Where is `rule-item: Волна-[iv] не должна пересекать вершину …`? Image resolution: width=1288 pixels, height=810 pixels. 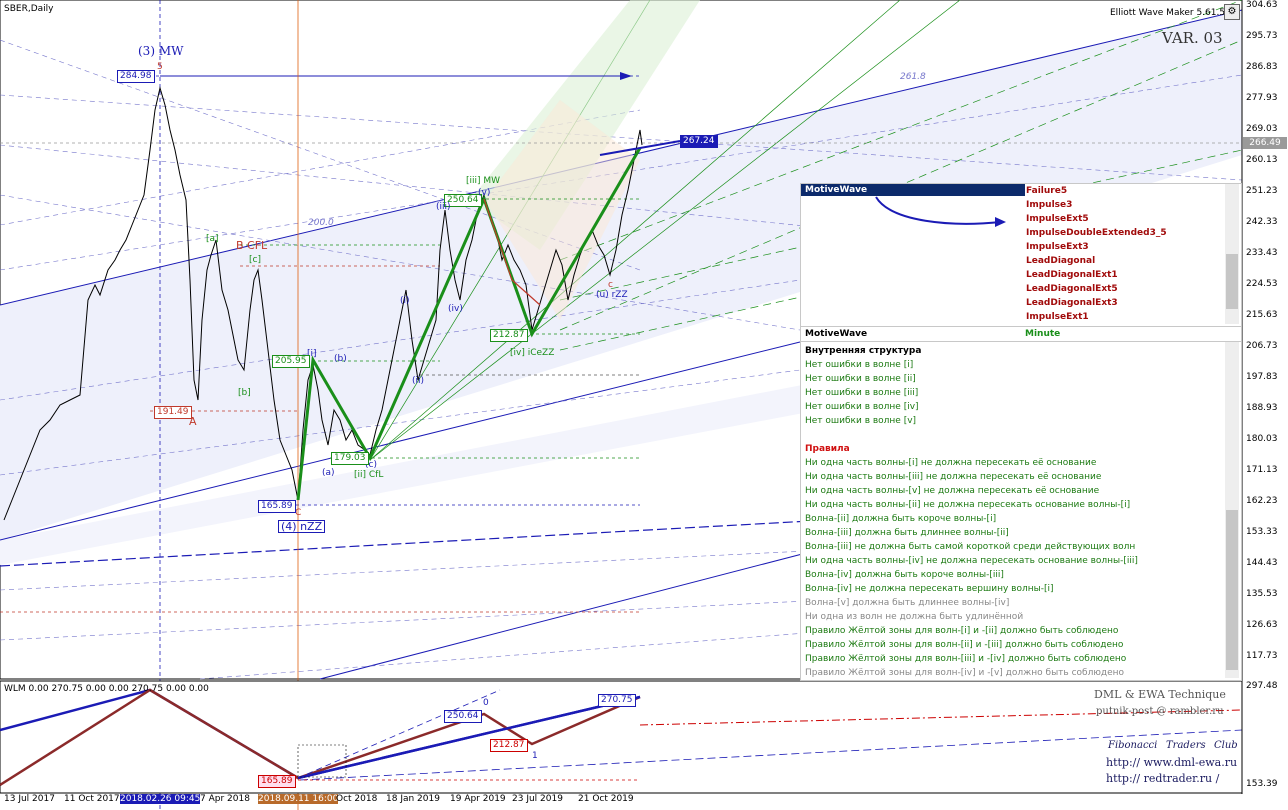 rule-item: Волна-[iv] не должна пересекать вершину … is located at coordinates (929, 589).